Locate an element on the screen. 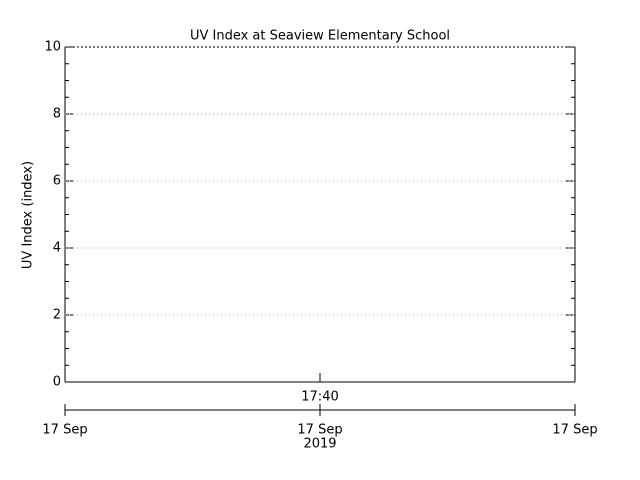 The width and height of the screenshot is (640, 480). year-label: 2019 is located at coordinates (319, 444).